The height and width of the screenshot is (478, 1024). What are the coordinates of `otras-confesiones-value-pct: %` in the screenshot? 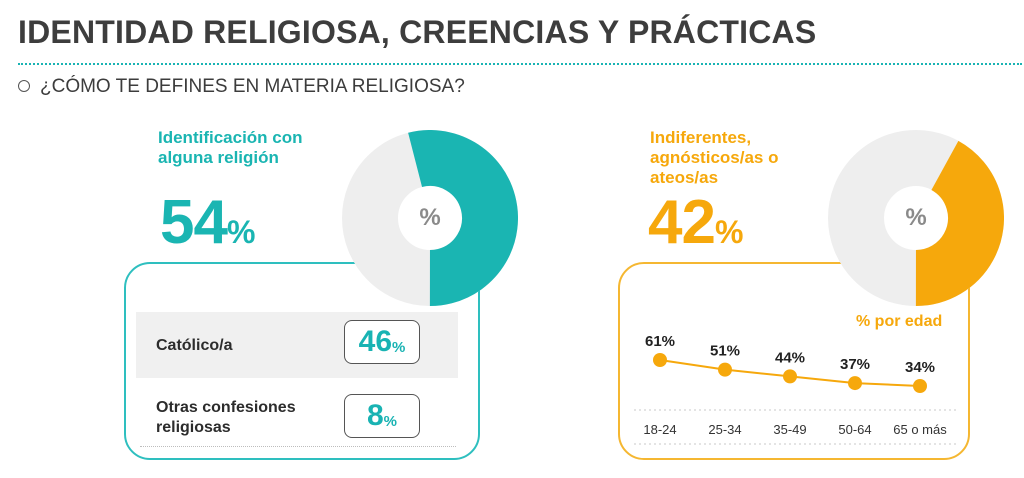 It's located at (390, 421).